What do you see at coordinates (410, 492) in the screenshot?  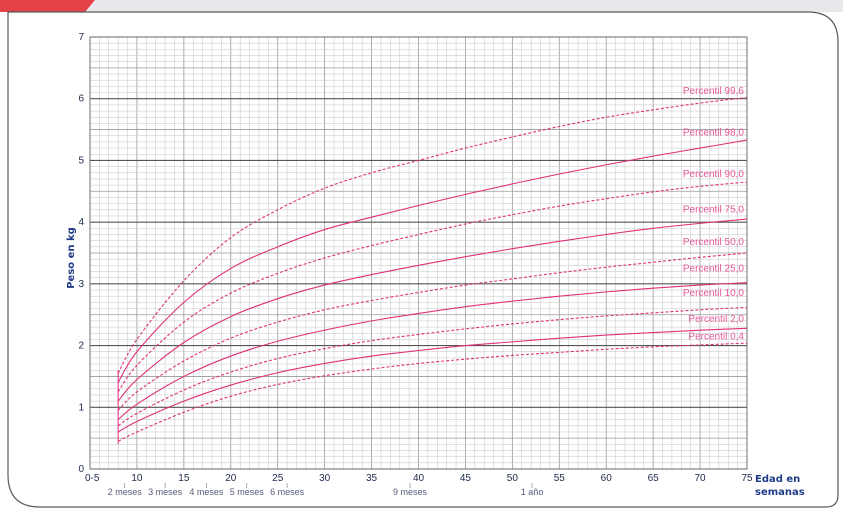 I see `age-label: 9 meses` at bounding box center [410, 492].